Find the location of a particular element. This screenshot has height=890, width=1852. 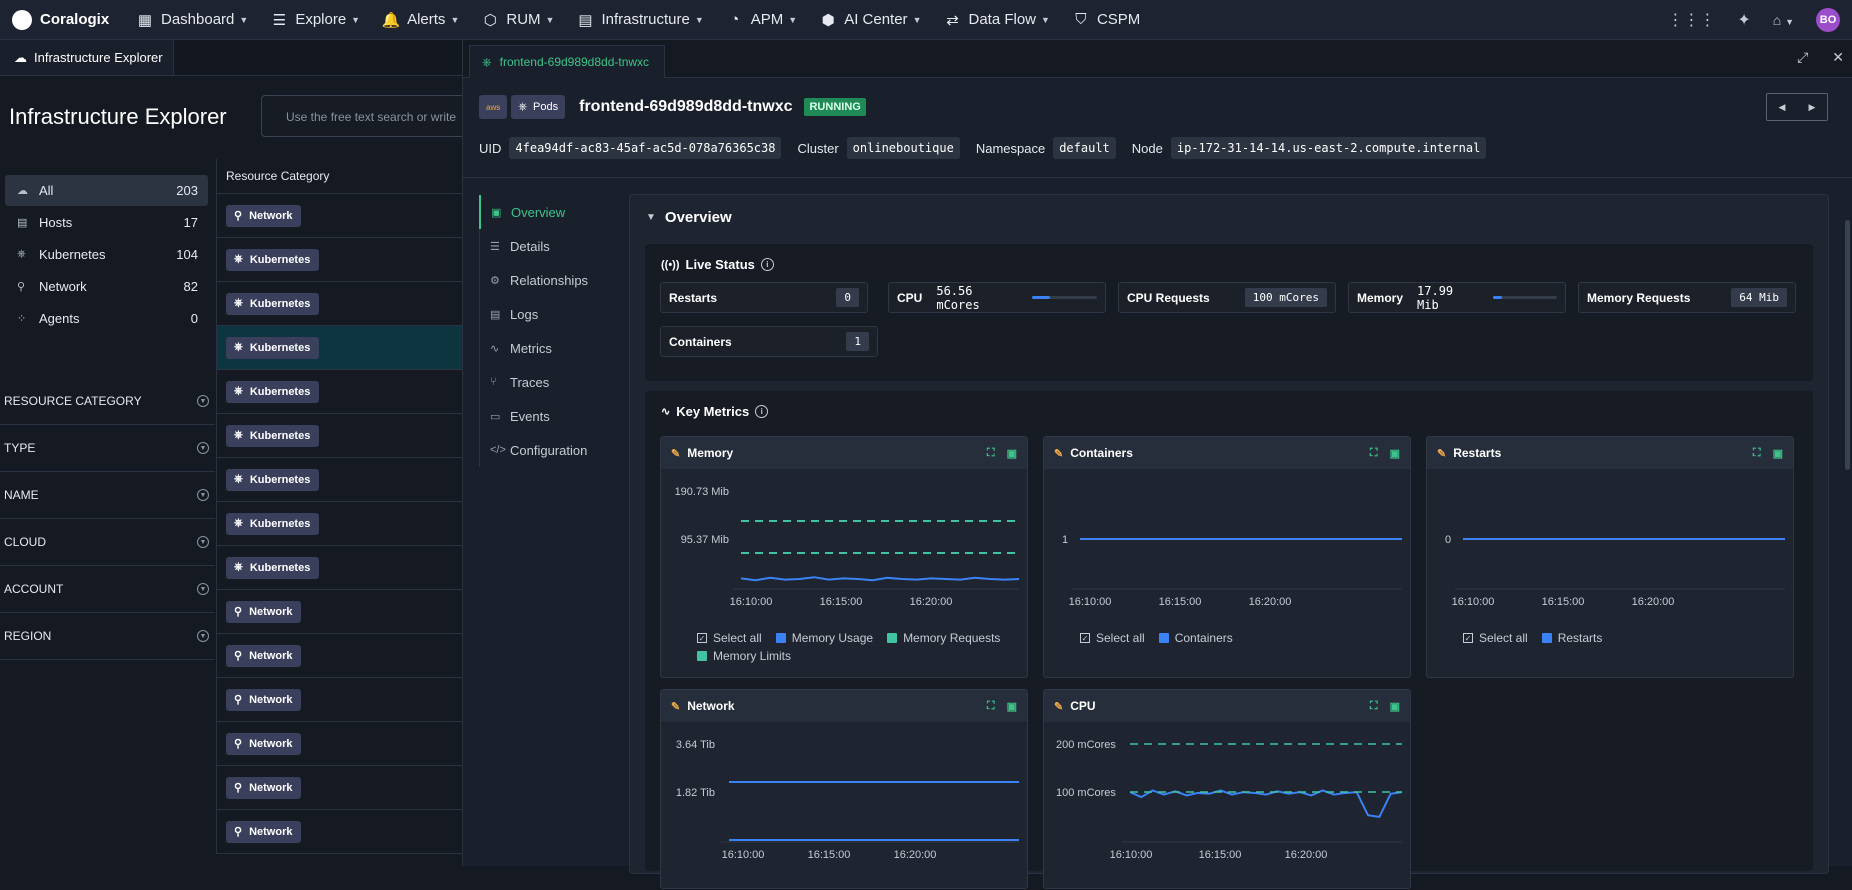

category-all: ☁ All 203 is located at coordinates (106, 190).